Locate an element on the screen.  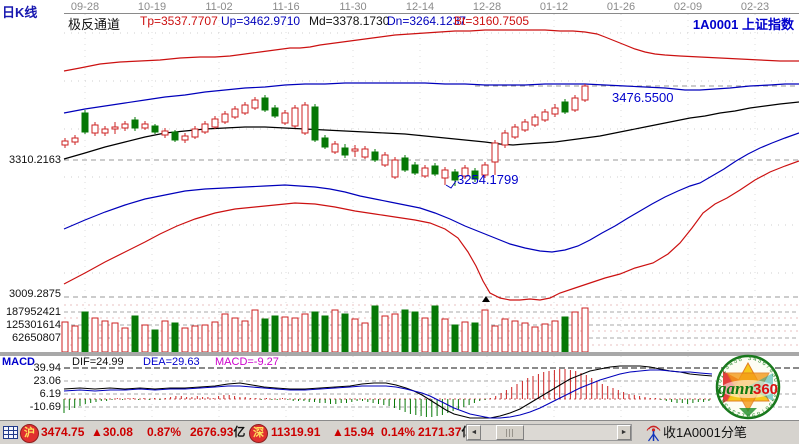
date-tick: 02-09 is located at coordinates (688, 7).